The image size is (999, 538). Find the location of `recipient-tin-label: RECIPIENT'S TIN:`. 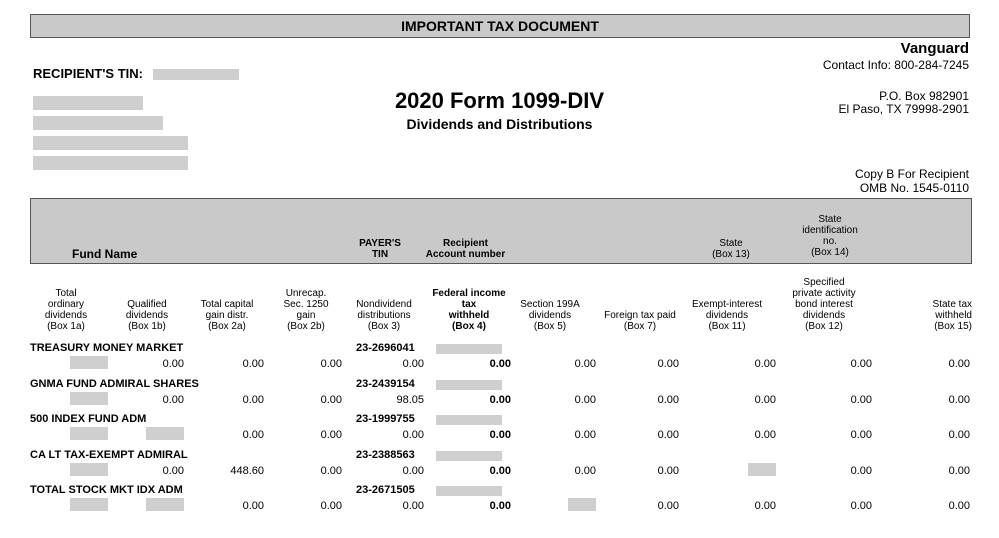

recipient-tin-label: RECIPIENT'S TIN: is located at coordinates (88, 73).